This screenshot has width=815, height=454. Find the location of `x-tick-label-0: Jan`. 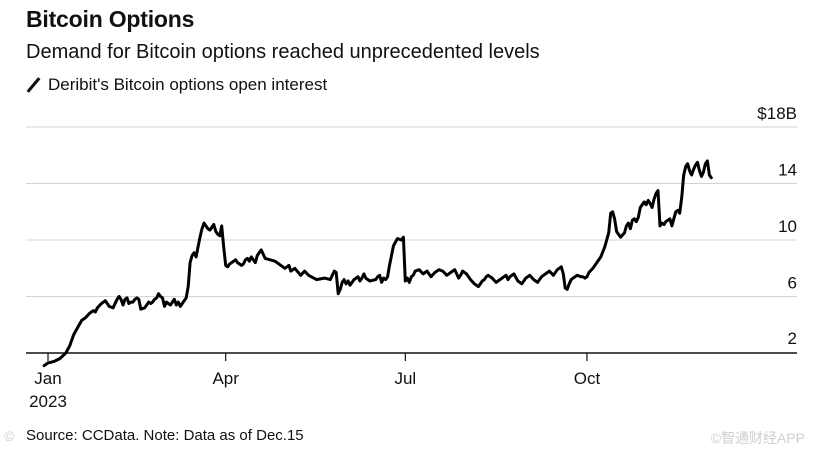

x-tick-label-0: Jan is located at coordinates (47, 378).